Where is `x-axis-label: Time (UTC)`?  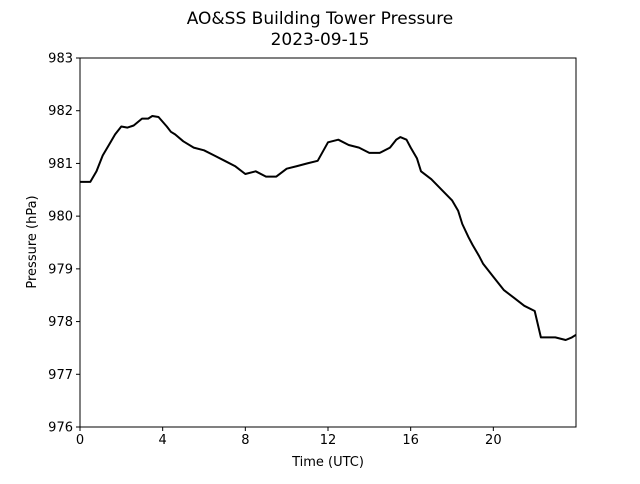
x-axis-label: Time (UTC) is located at coordinates (327, 462).